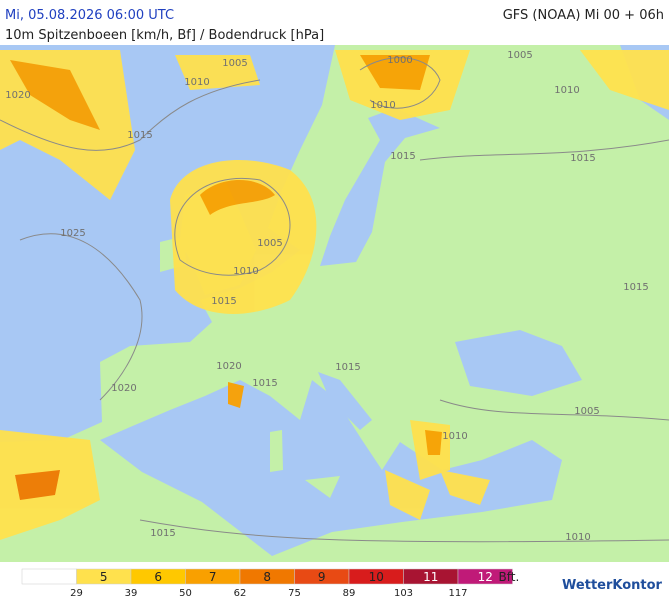 The height and width of the screenshot is (600, 669). I want to click on legend-unit: Bft., so click(509, 577).